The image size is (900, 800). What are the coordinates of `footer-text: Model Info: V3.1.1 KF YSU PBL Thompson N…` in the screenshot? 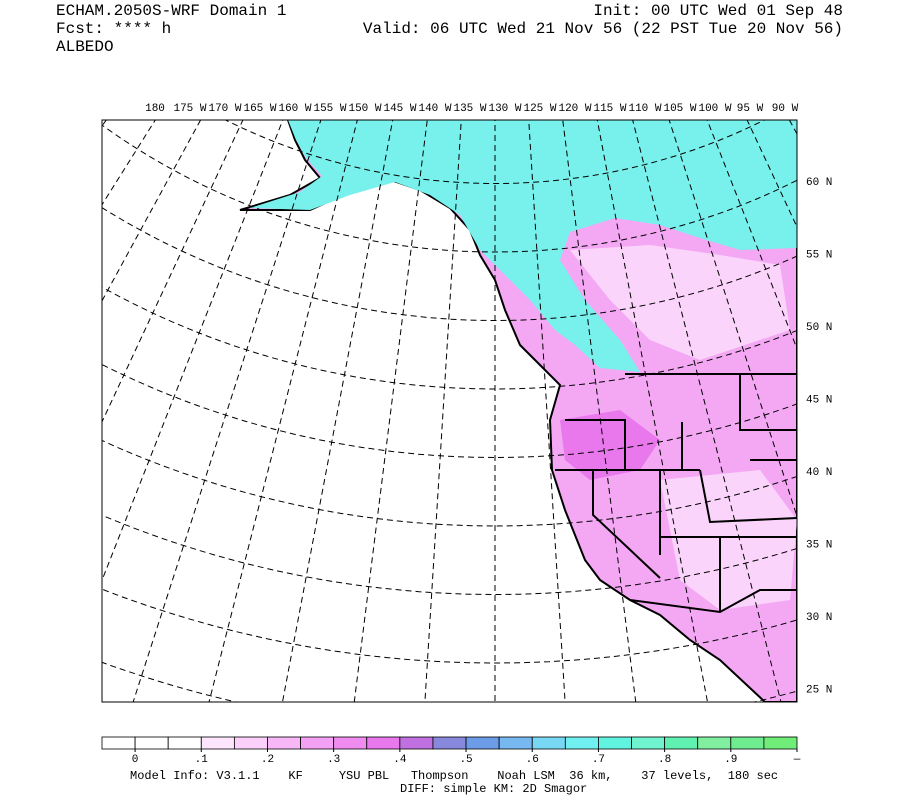 It's located at (454, 776).